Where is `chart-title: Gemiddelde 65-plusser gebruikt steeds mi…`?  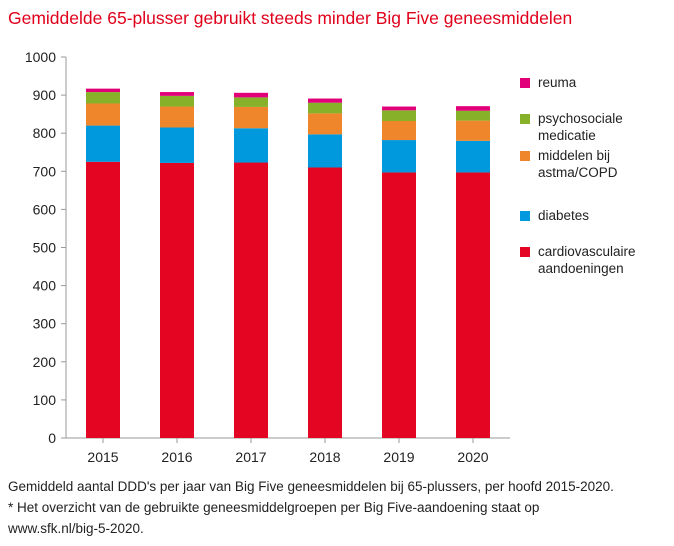
chart-title: Gemiddelde 65-plusser gebruikt steeds mi… is located at coordinates (290, 18).